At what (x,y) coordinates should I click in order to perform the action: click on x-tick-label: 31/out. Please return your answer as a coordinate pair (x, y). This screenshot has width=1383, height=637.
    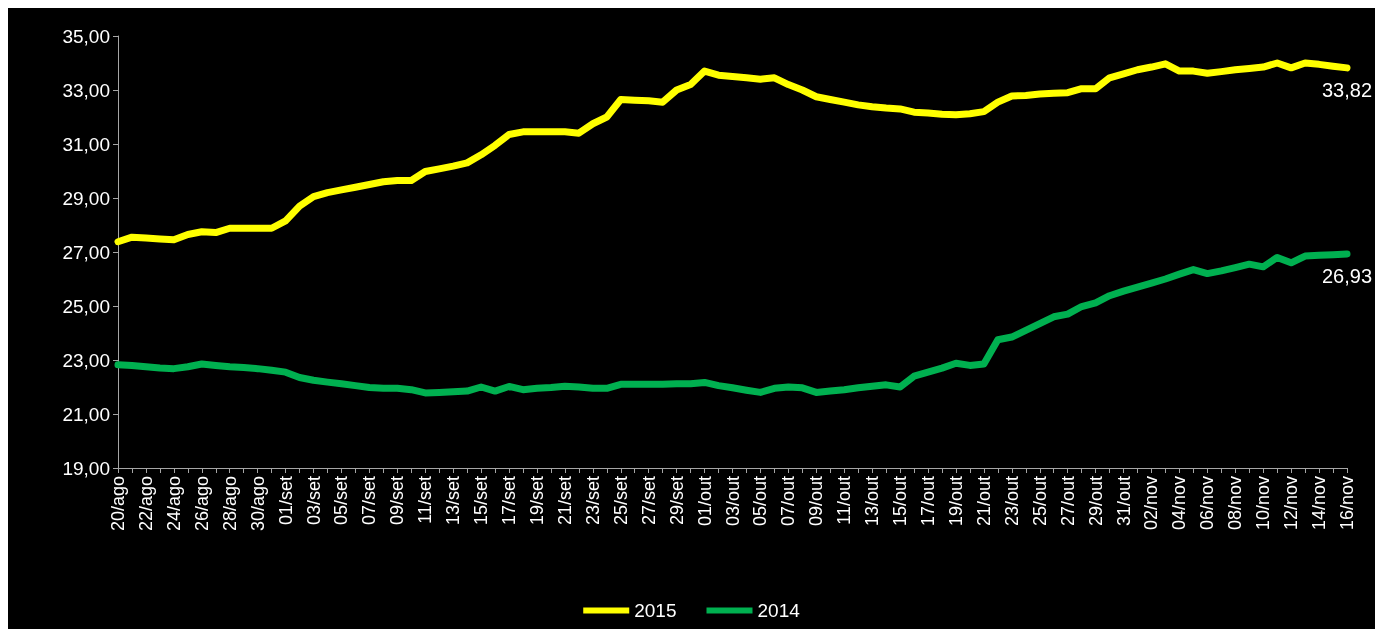
    Looking at the image, I should click on (1123, 501).